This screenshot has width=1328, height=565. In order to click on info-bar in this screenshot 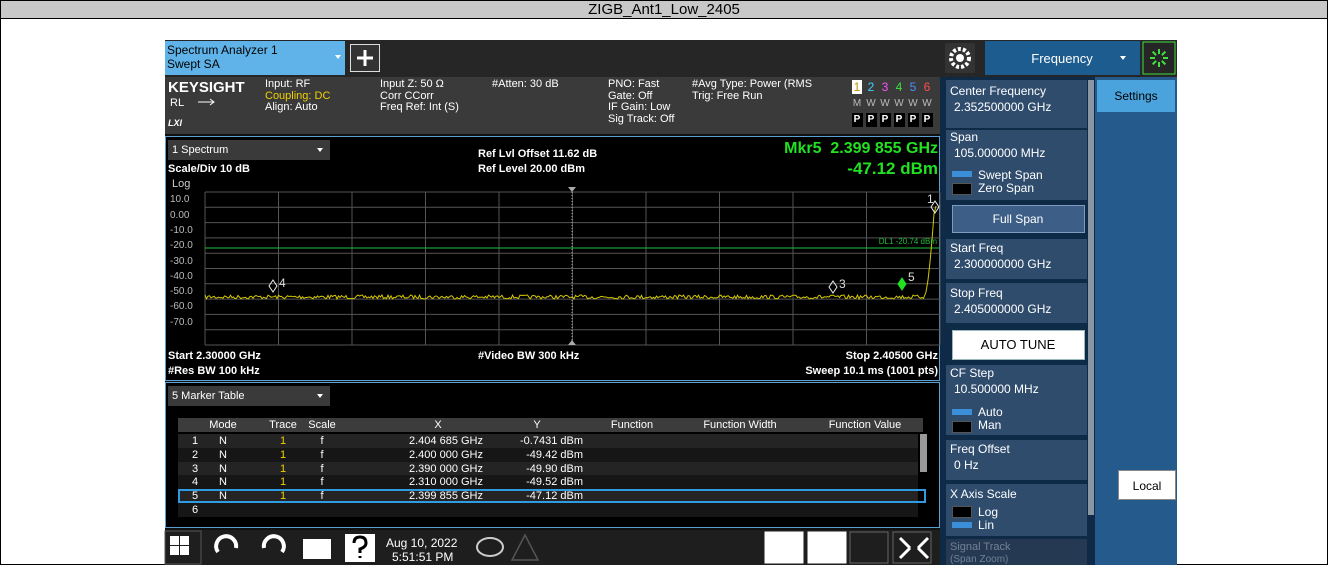, I will do `click(552, 105)`.